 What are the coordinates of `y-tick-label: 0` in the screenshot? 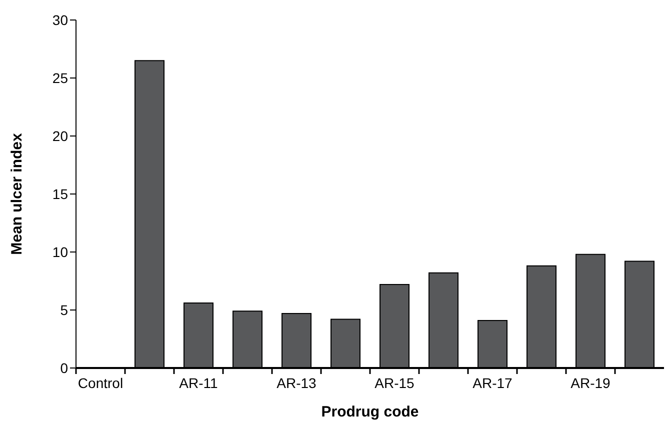 It's located at (64, 368).